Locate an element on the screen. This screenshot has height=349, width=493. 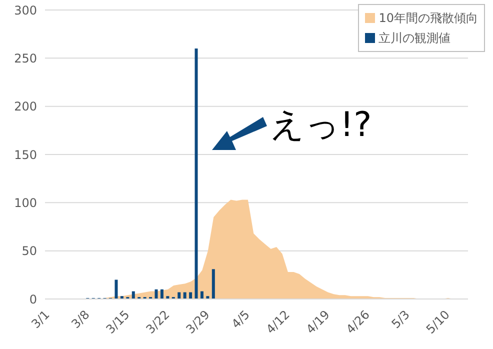
x-tick-label: 4/5 is located at coordinates (240, 320).